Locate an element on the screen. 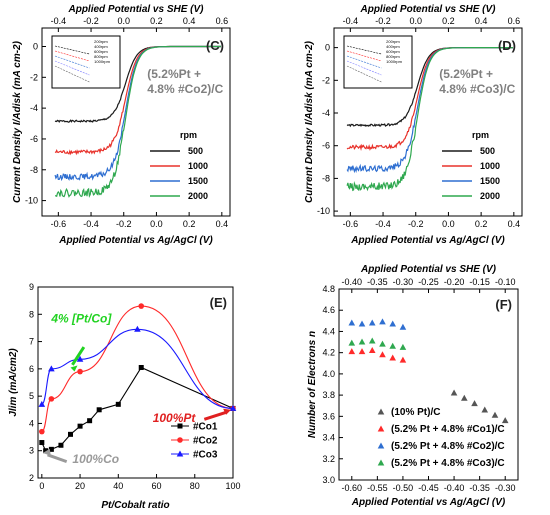 The height and width of the screenshot is (515, 550). panel-f-x2label: Applied Potential vs SHE (V) is located at coordinates (428, 269).